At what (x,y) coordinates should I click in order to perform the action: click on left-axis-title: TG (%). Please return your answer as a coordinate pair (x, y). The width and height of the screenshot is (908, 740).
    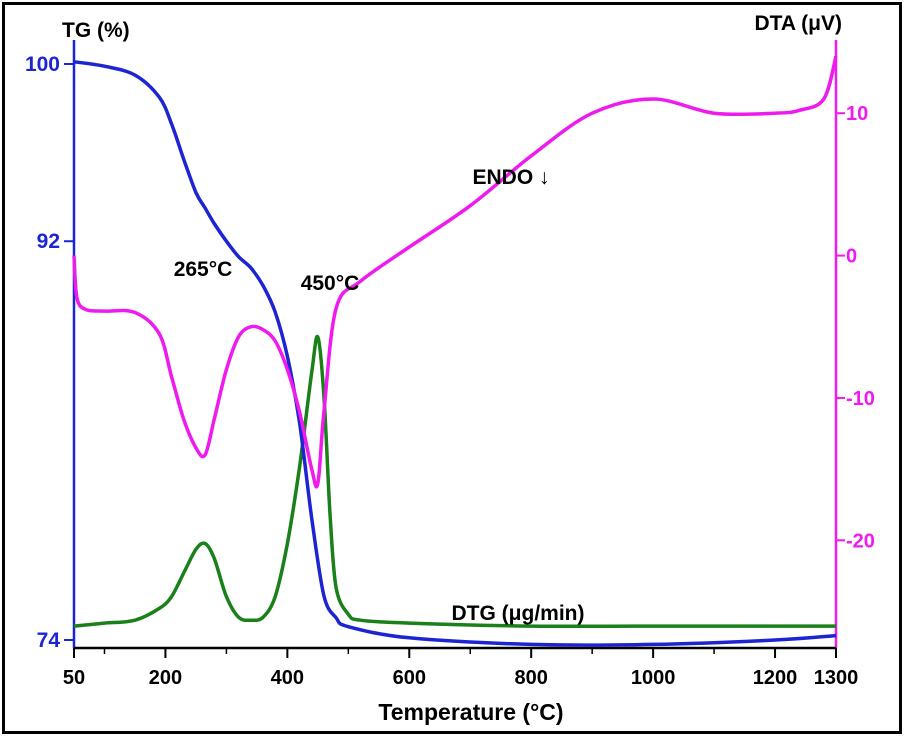
    Looking at the image, I should click on (96, 30).